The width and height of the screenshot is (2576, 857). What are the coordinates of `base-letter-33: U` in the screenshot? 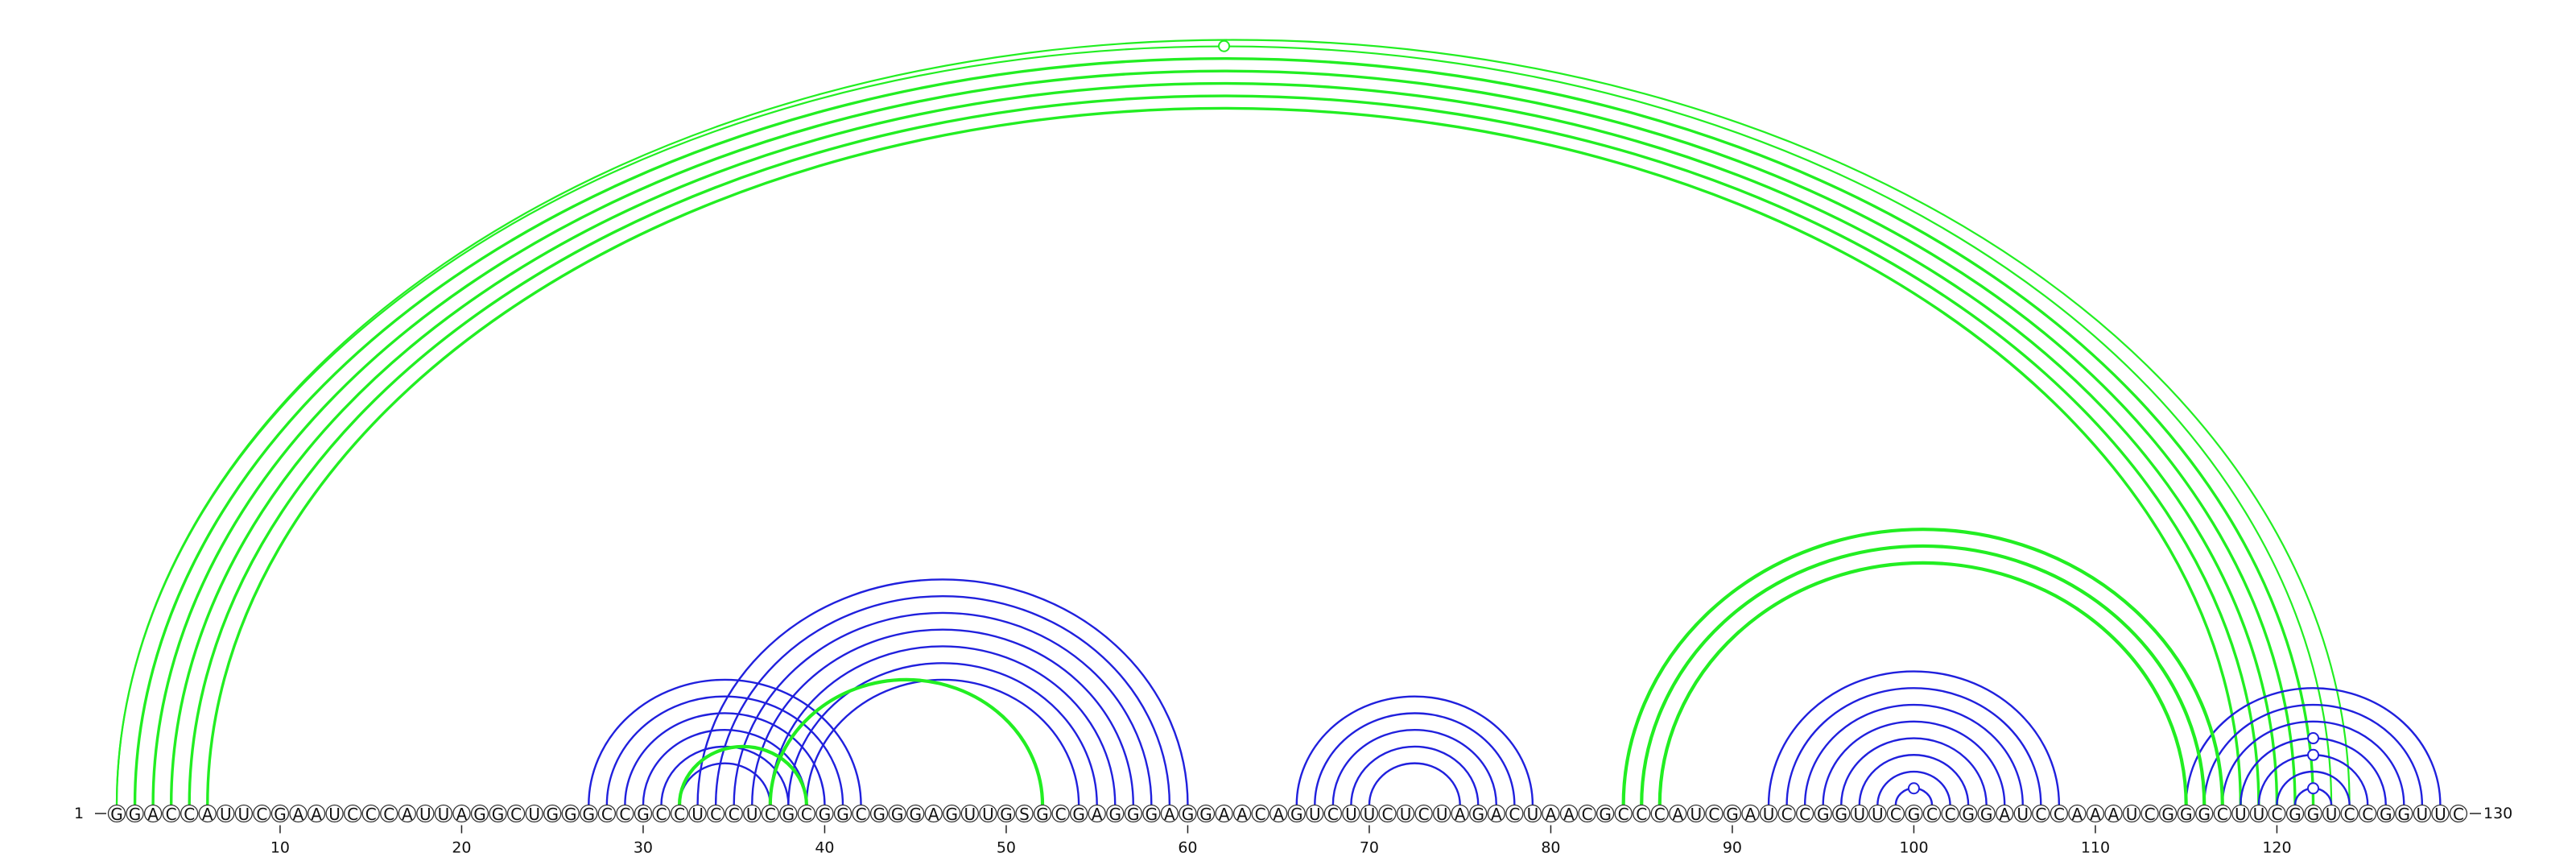 It's located at (697, 814).